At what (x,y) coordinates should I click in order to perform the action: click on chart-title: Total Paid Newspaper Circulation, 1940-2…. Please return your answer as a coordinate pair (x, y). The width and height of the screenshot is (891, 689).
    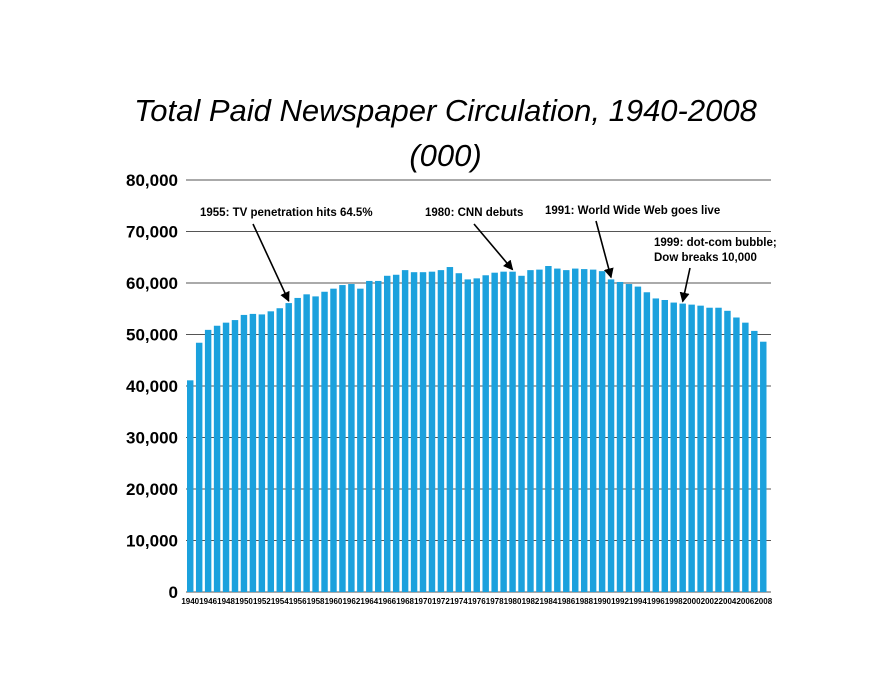
    Looking at the image, I should click on (445, 110).